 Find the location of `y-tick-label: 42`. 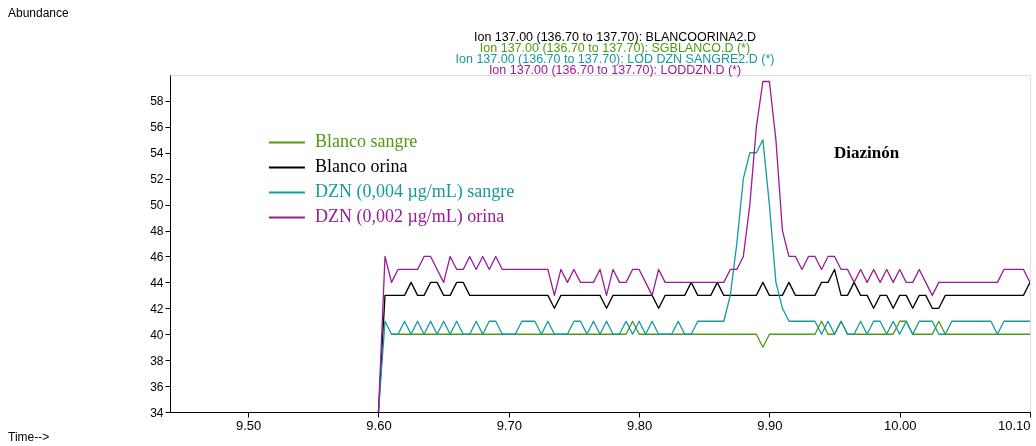

y-tick-label: 42 is located at coordinates (157, 308).